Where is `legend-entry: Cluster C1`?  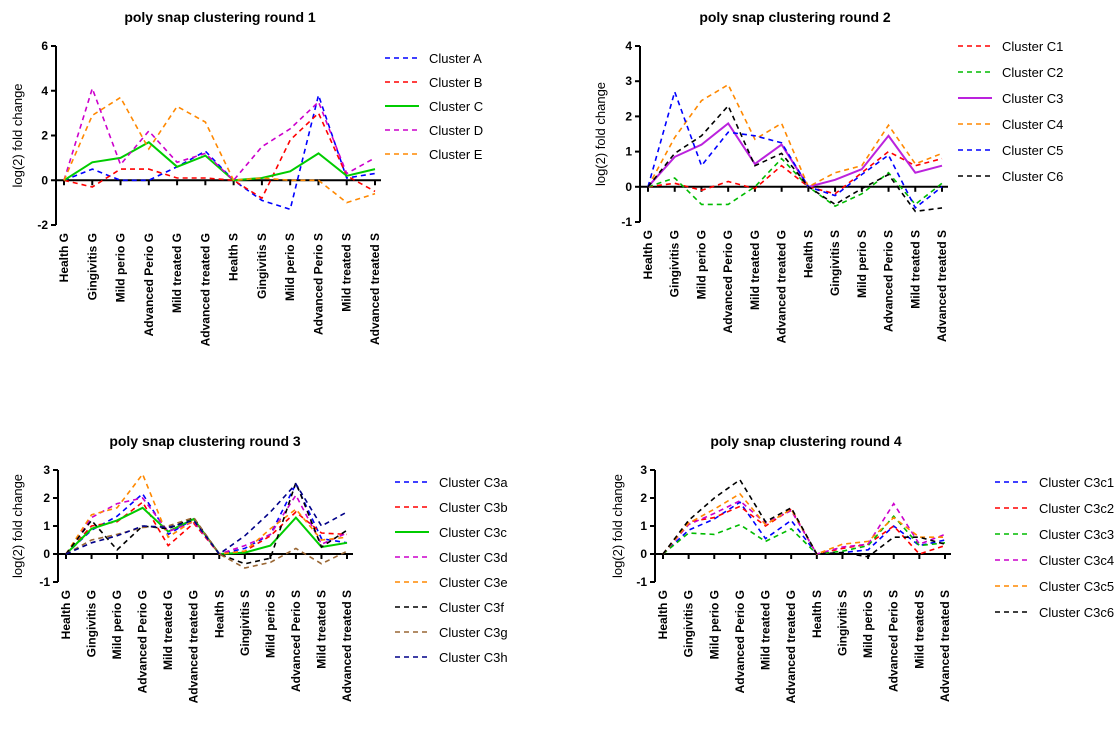 legend-entry: Cluster C1 is located at coordinates (1032, 46).